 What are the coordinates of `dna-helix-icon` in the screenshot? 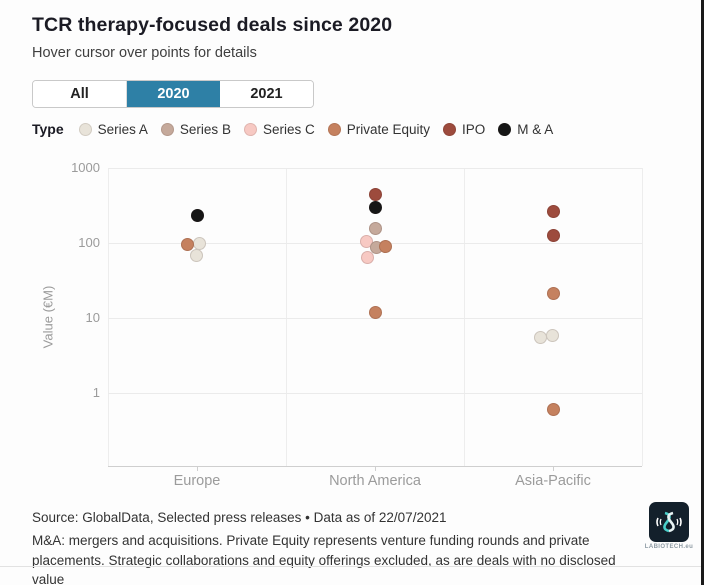 It's located at (669, 522).